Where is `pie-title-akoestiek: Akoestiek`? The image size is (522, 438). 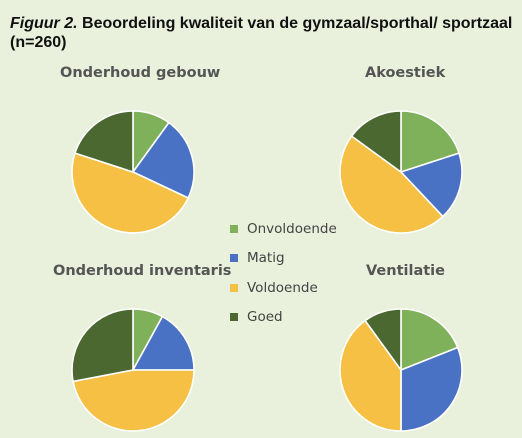 pie-title-akoestiek: Akoestiek is located at coordinates (405, 73).